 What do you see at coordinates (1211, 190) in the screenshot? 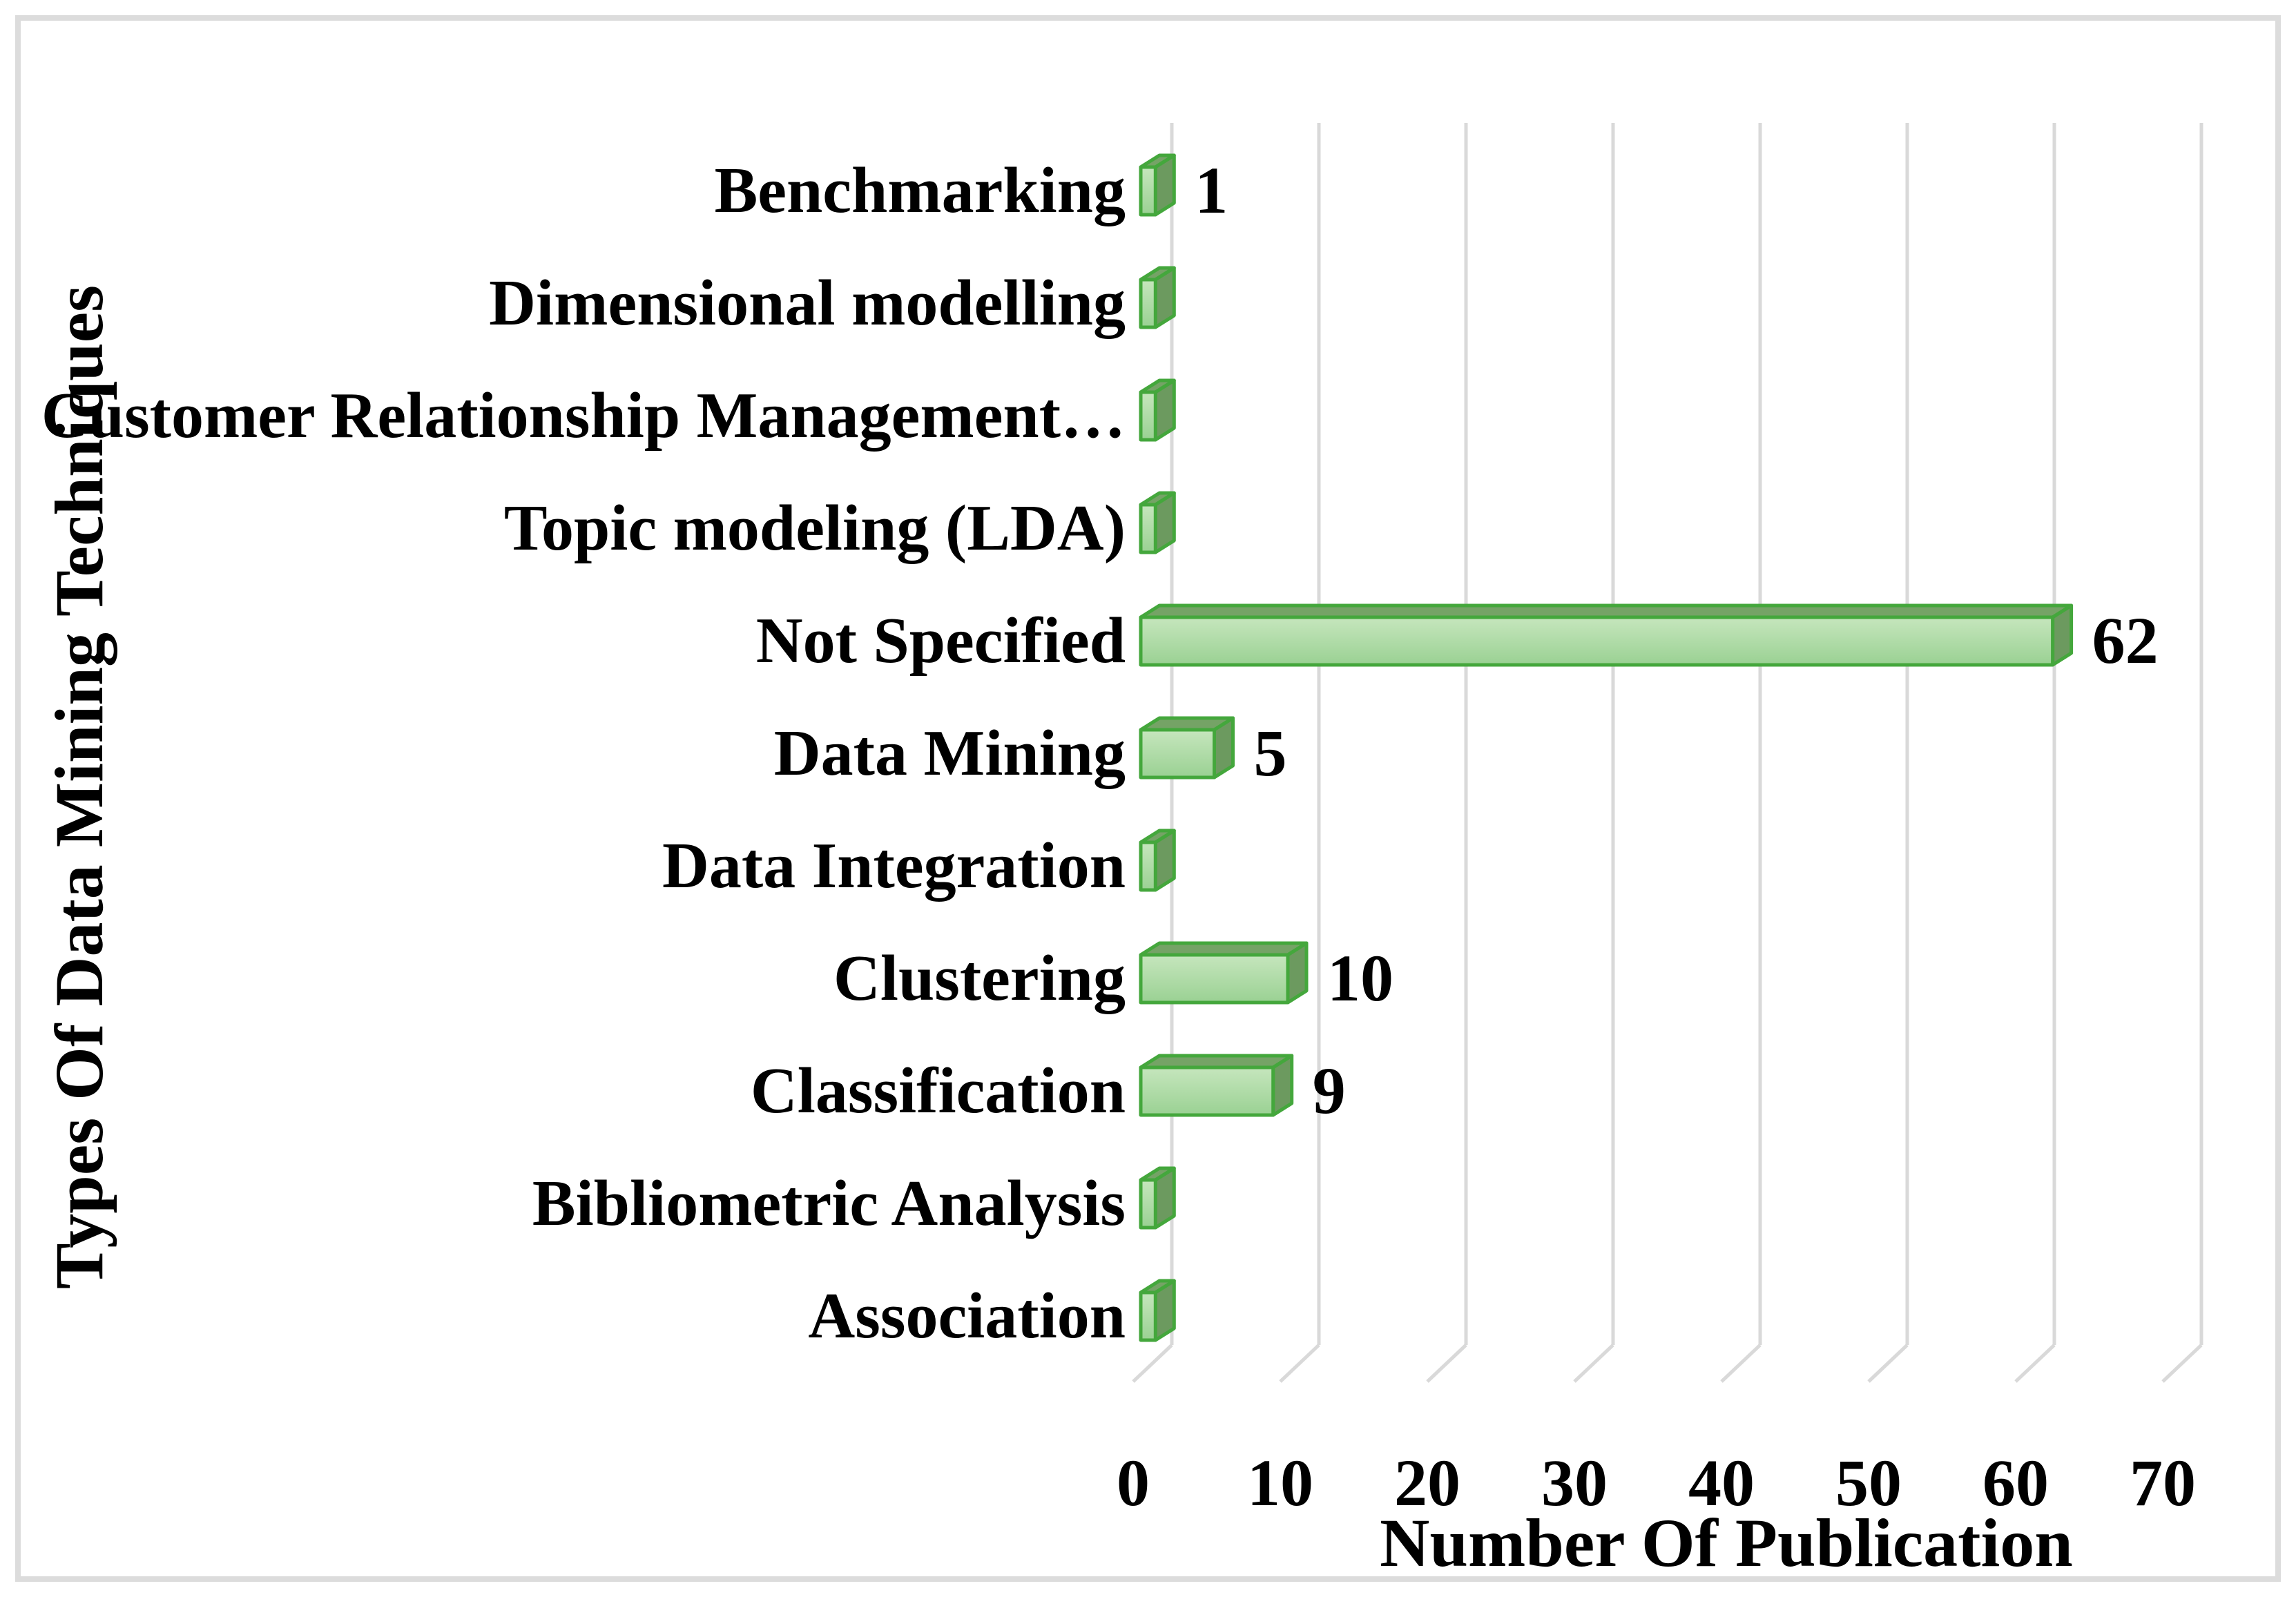
I see `bar-value-label: 1` at bounding box center [1211, 190].